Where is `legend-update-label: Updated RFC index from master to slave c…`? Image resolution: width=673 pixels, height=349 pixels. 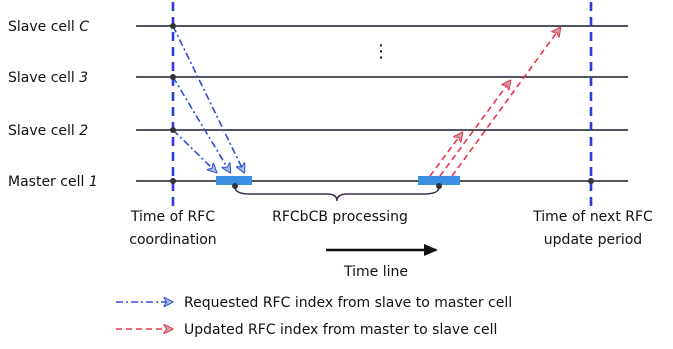 legend-update-label: Updated RFC index from master to slave c… is located at coordinates (340, 330).